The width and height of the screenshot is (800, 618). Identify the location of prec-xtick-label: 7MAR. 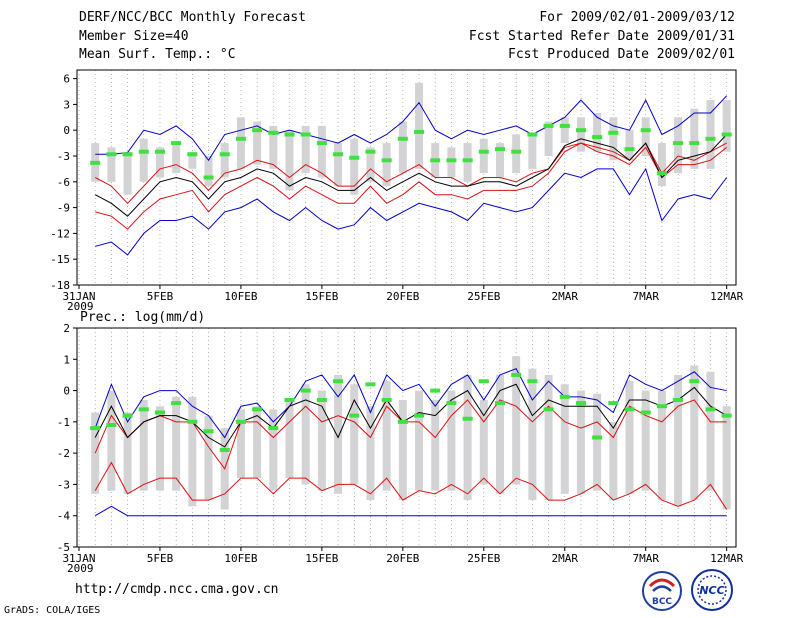
(645, 558).